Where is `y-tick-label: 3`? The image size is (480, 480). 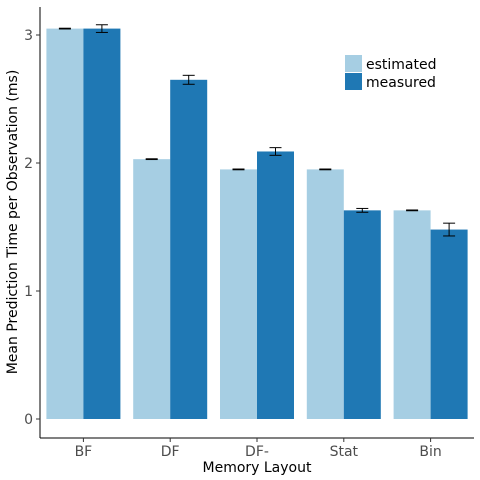 y-tick-label: 3 is located at coordinates (28, 36).